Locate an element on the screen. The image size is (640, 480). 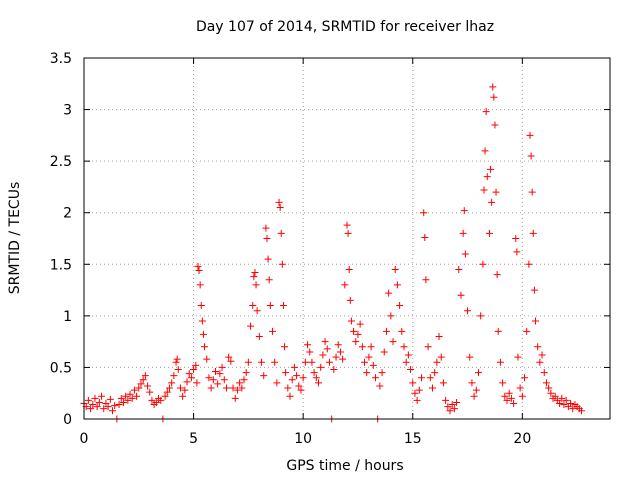
x-tick-label: 20 is located at coordinates (522, 439).